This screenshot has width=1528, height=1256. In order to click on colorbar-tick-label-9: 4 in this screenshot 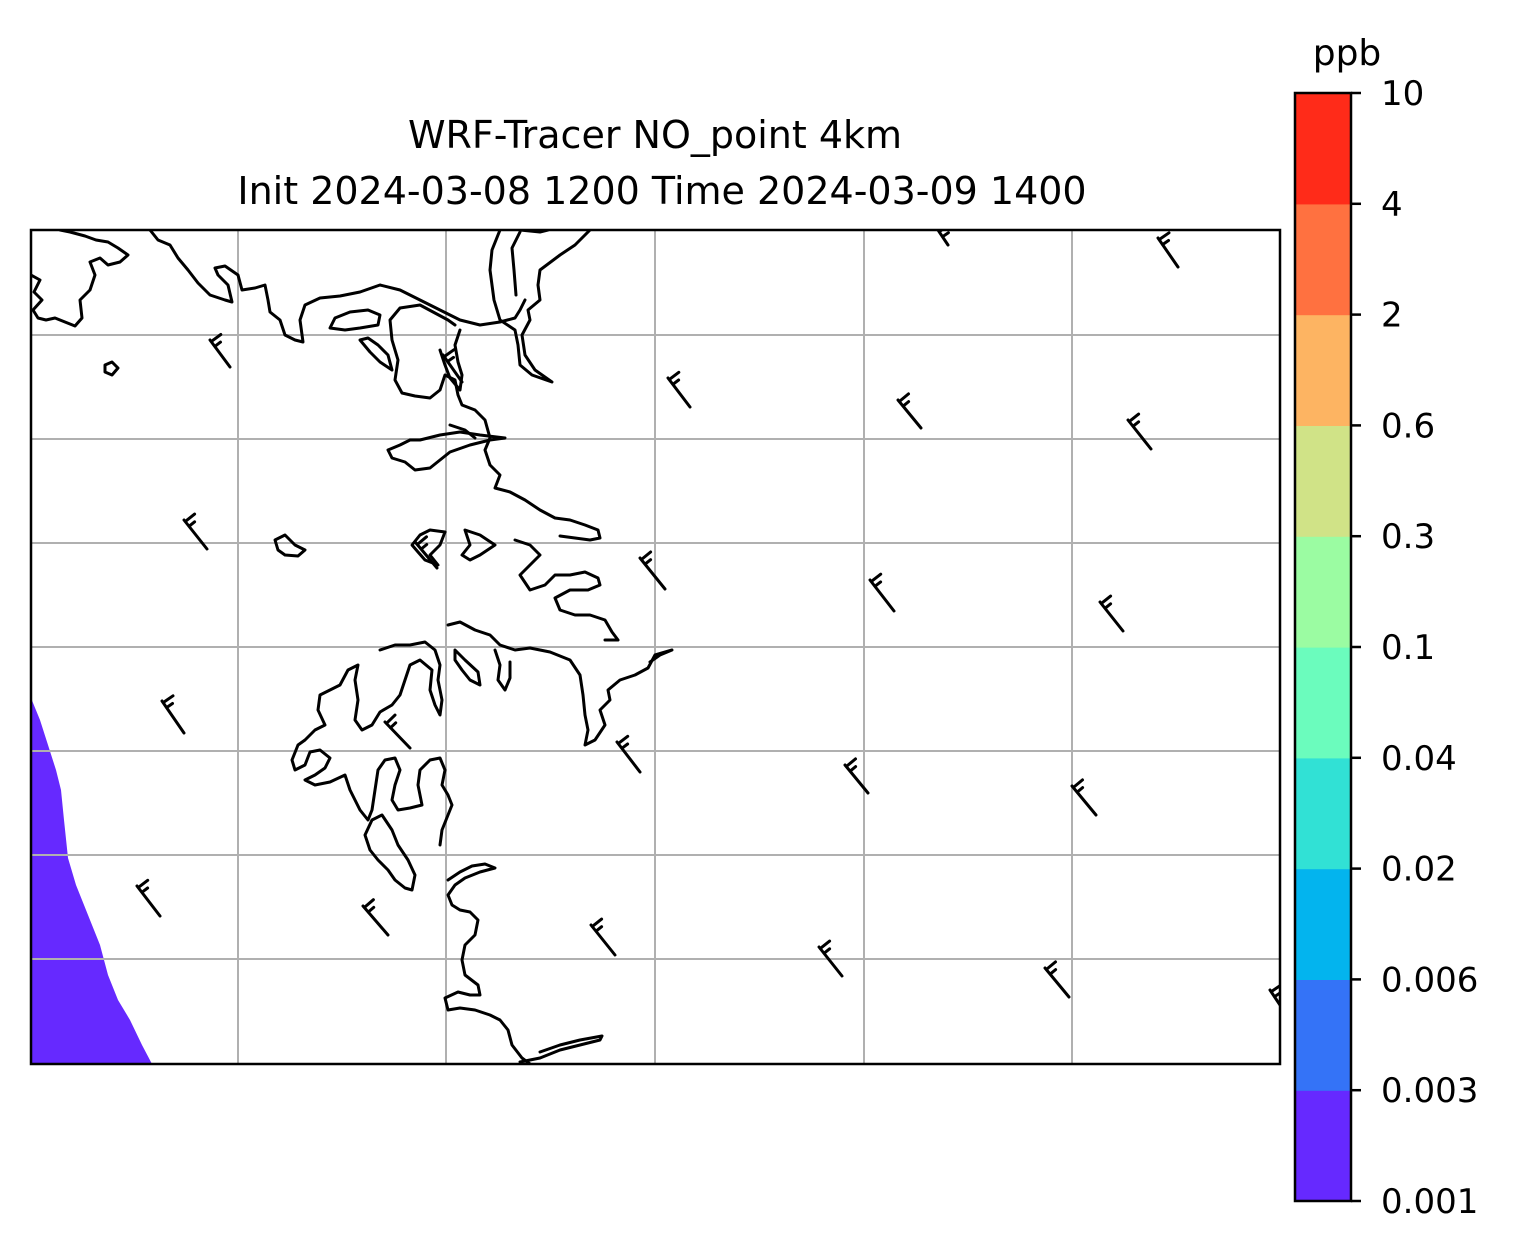, I will do `click(1392, 205)`.